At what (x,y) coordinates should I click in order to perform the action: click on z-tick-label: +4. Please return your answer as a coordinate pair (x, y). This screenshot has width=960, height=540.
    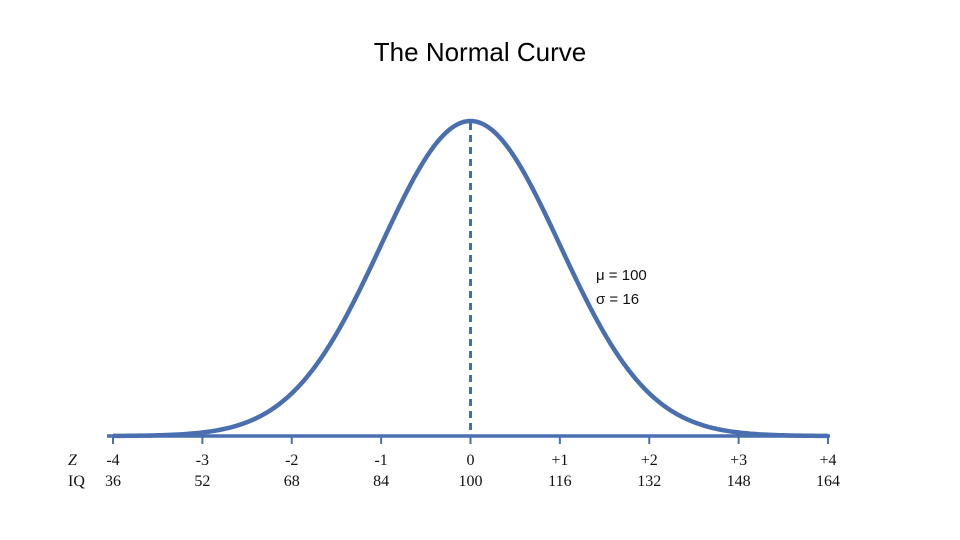
    Looking at the image, I should click on (827, 460).